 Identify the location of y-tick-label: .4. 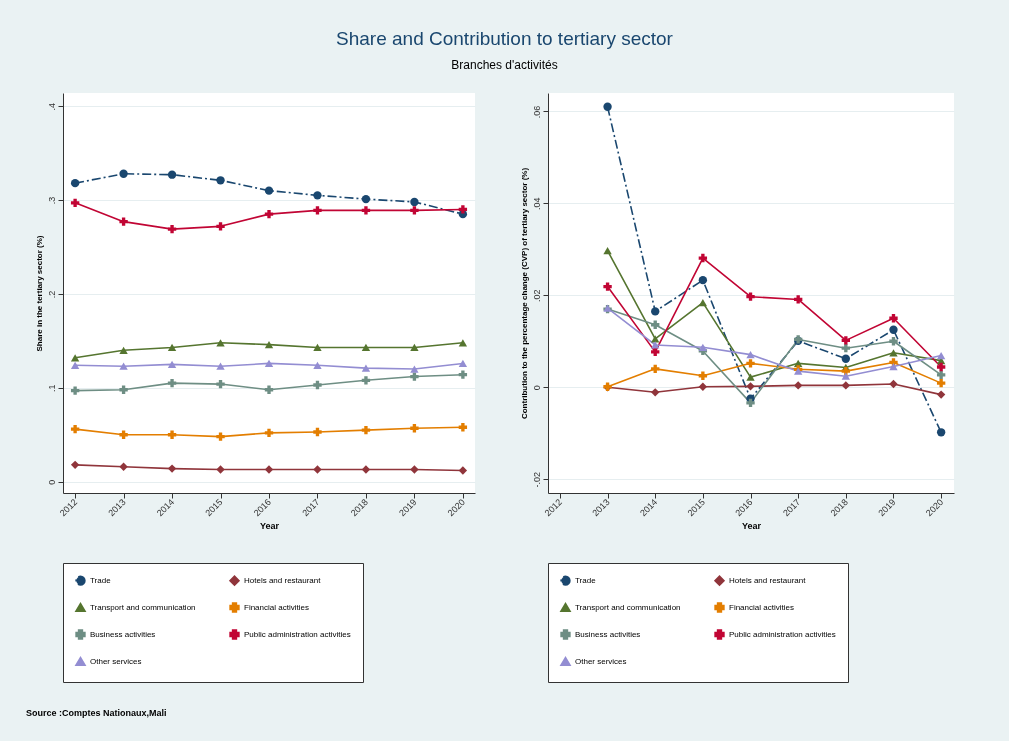
(51, 106).